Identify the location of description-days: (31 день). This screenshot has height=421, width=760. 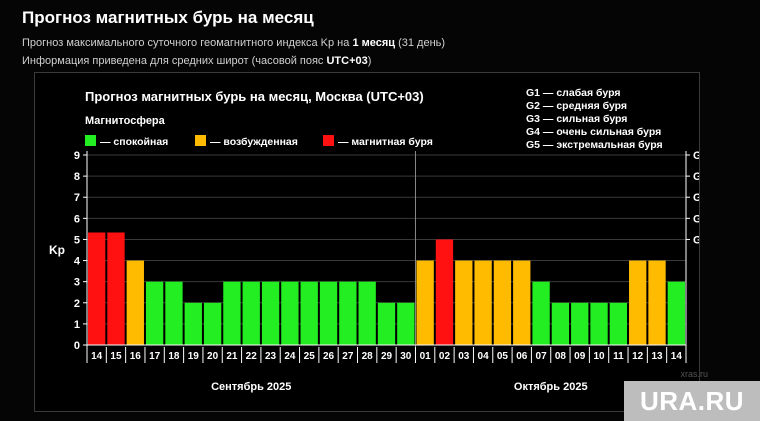
(420, 43).